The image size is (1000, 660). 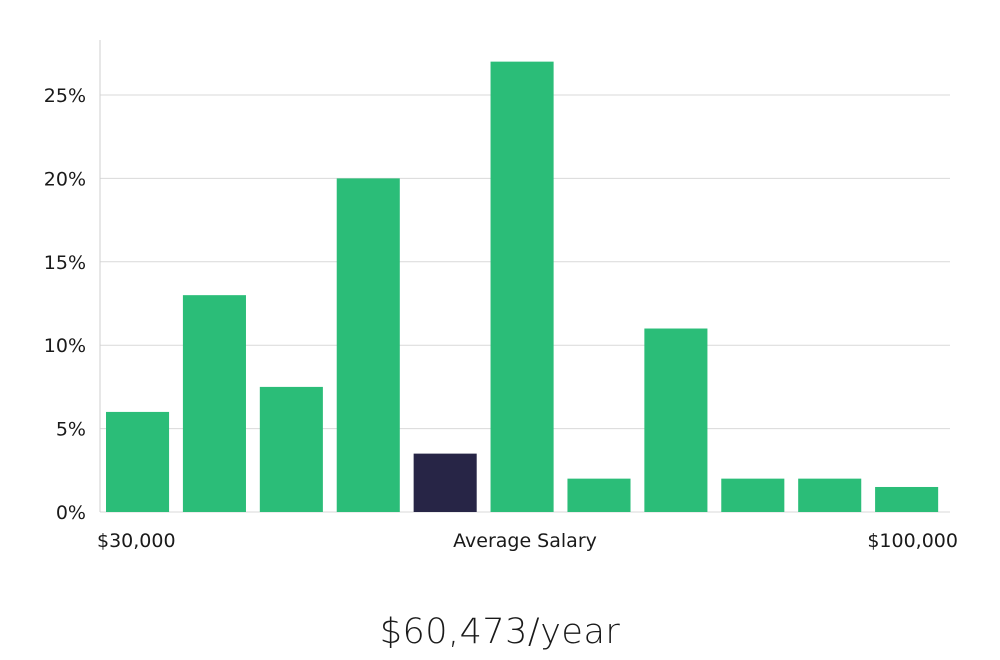 What do you see at coordinates (65, 263) in the screenshot?
I see `y-tick-label: 15%` at bounding box center [65, 263].